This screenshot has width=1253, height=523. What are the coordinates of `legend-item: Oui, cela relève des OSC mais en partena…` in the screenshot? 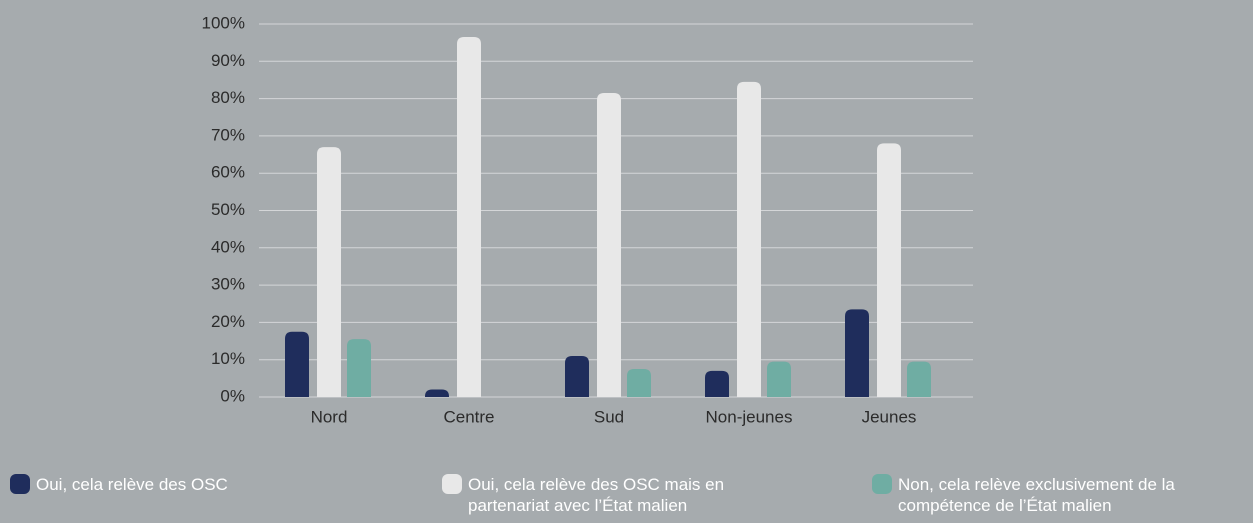 It's located at (622, 495).